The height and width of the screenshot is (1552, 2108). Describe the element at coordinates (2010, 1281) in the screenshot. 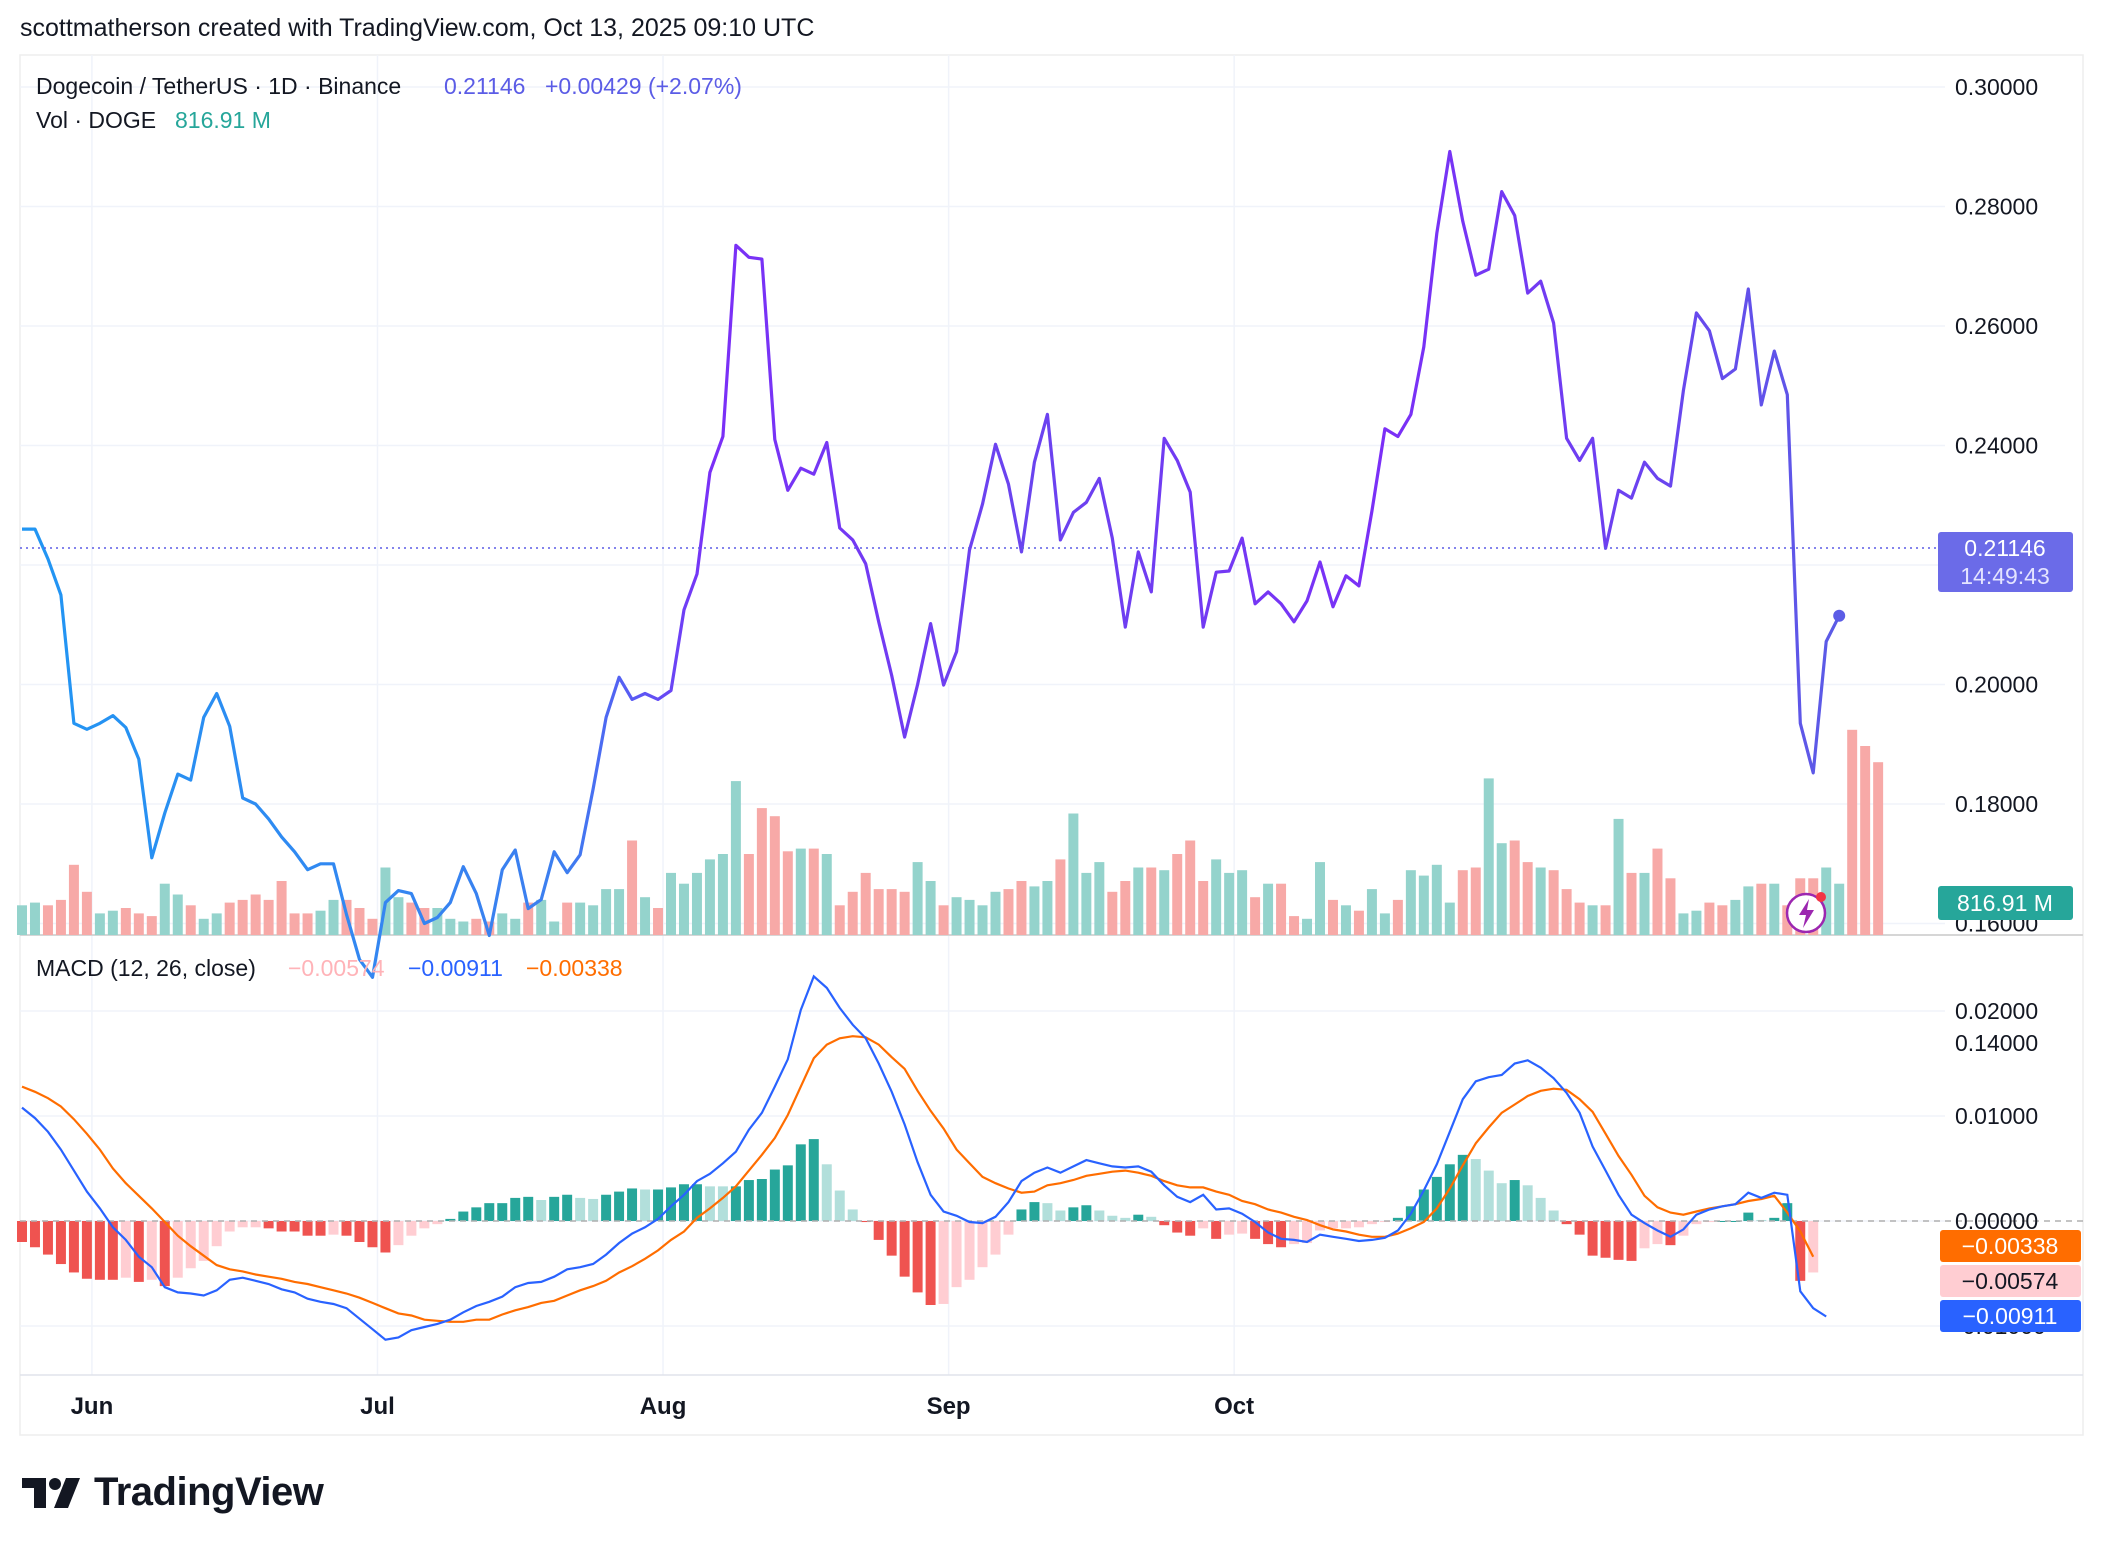

I see `hist-badge` at that location.